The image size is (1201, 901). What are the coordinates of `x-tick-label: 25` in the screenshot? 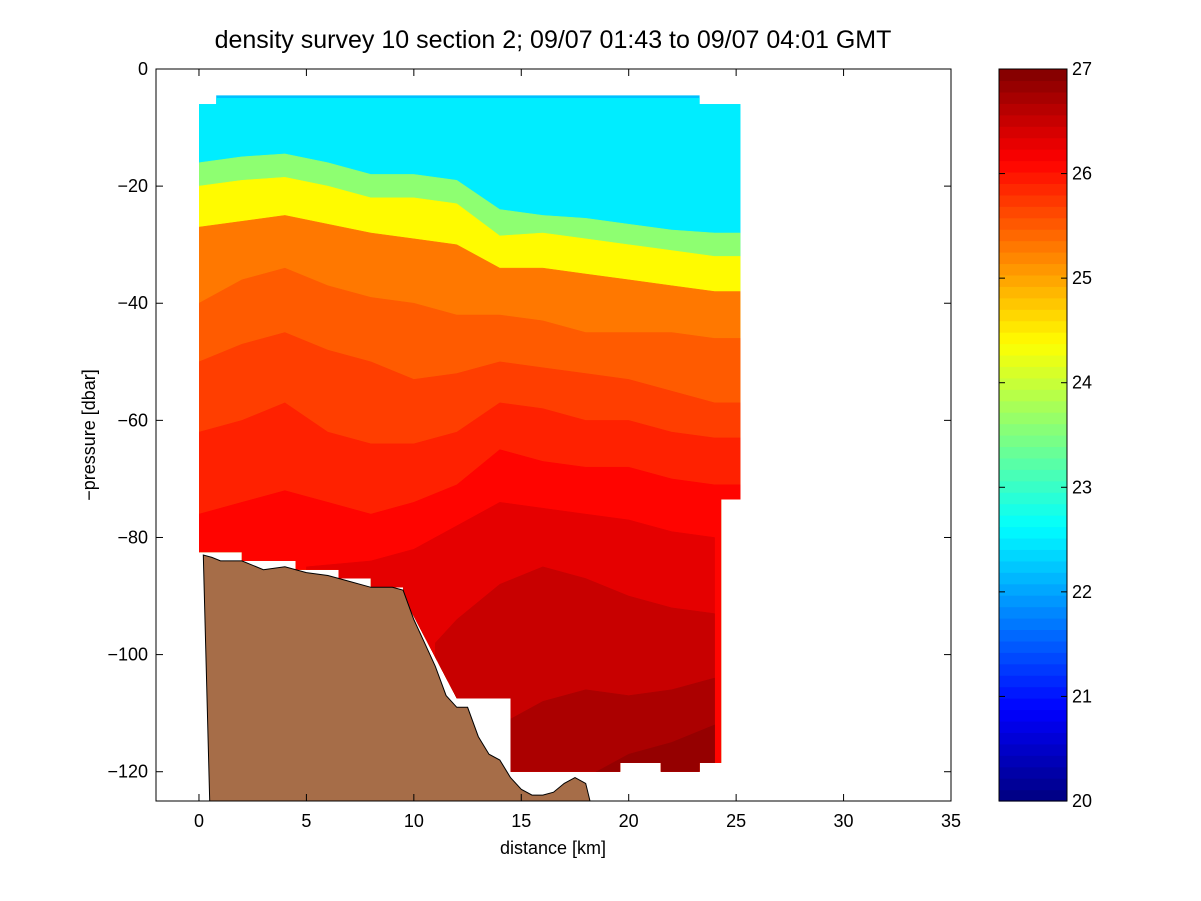 It's located at (736, 821).